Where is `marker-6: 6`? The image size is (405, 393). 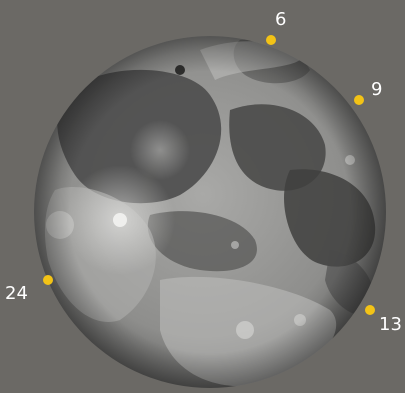
marker-6: 6 is located at coordinates (276, 27).